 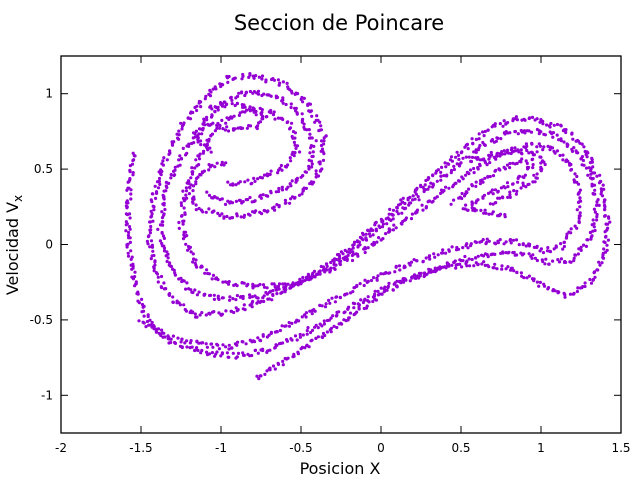 What do you see at coordinates (61, 448) in the screenshot?
I see `x-tick-label: -2` at bounding box center [61, 448].